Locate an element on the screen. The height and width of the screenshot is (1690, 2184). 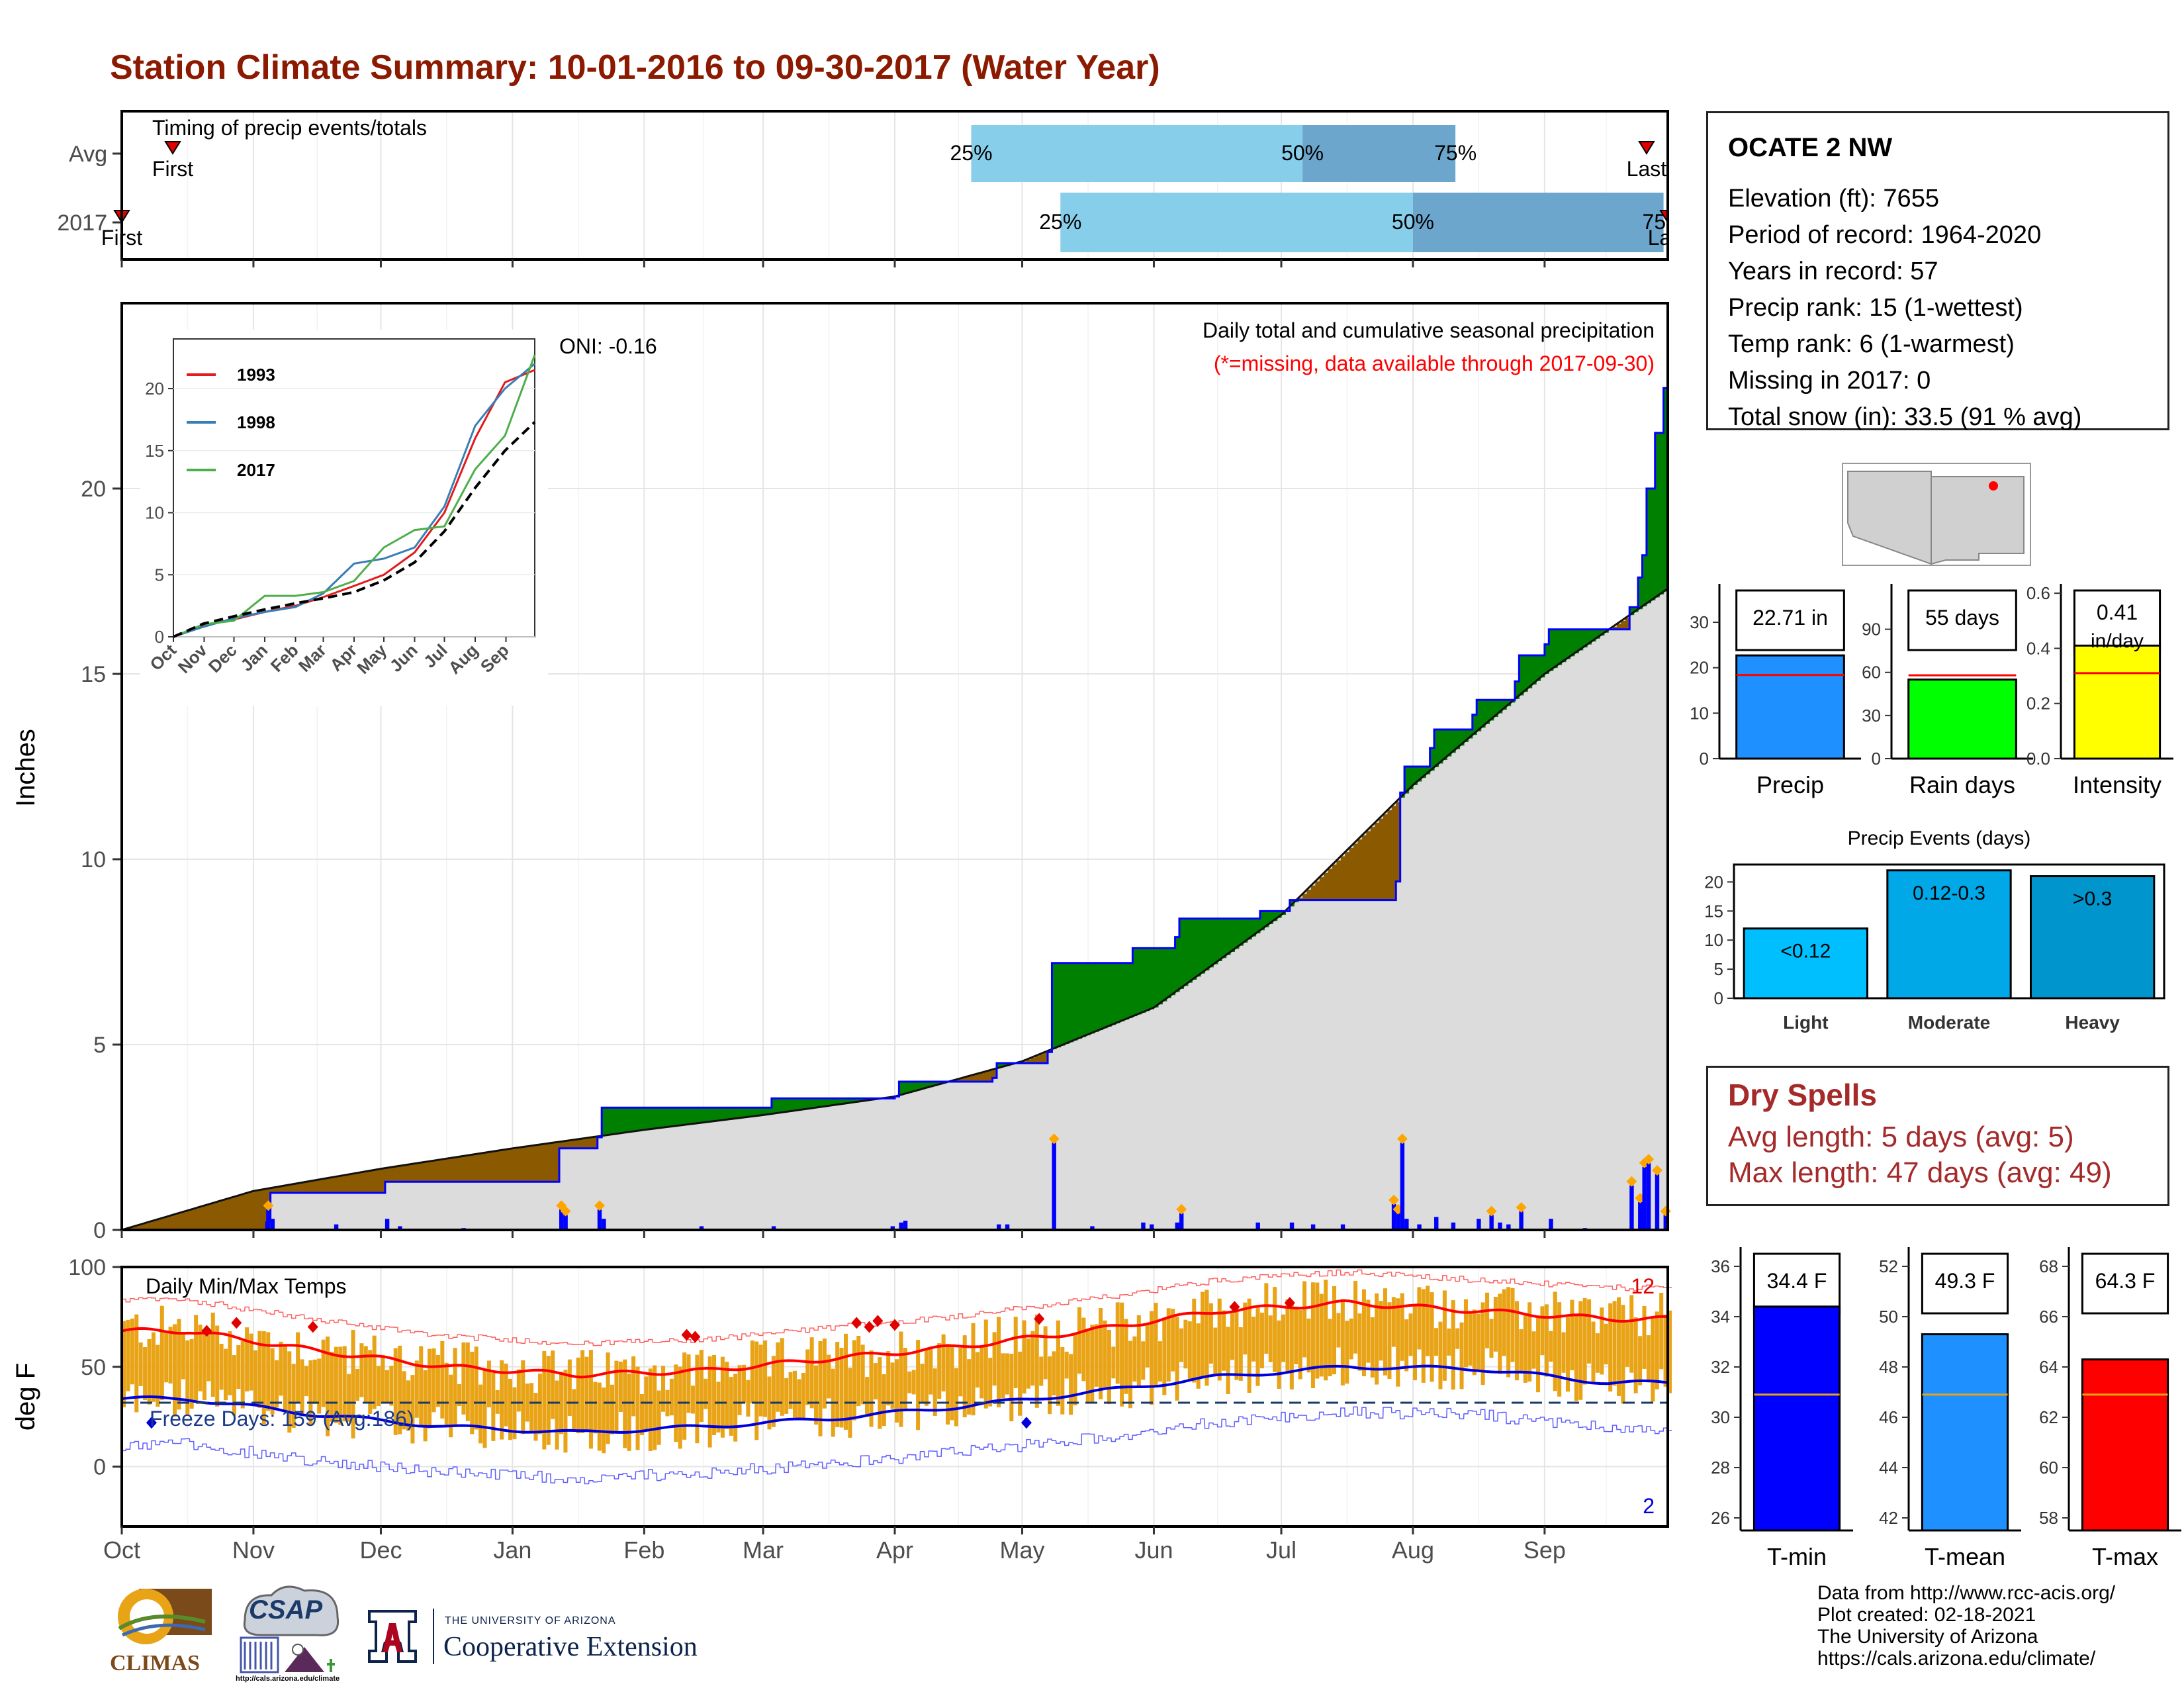
temp-xtick-label: Jul is located at coordinates (1281, 1550).